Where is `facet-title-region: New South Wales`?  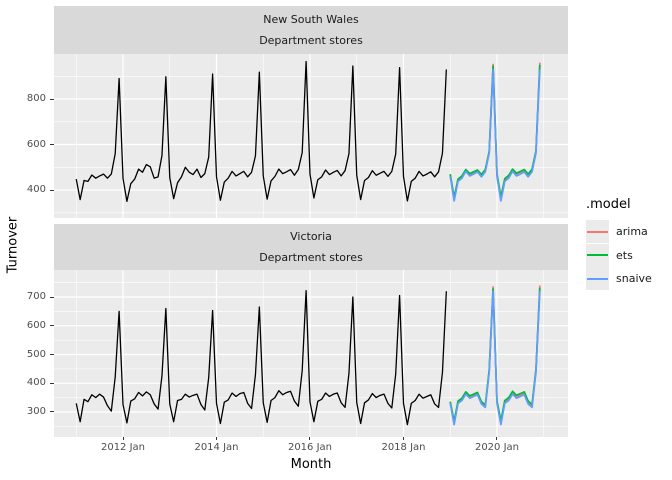 facet-title-region: New South Wales is located at coordinates (311, 19).